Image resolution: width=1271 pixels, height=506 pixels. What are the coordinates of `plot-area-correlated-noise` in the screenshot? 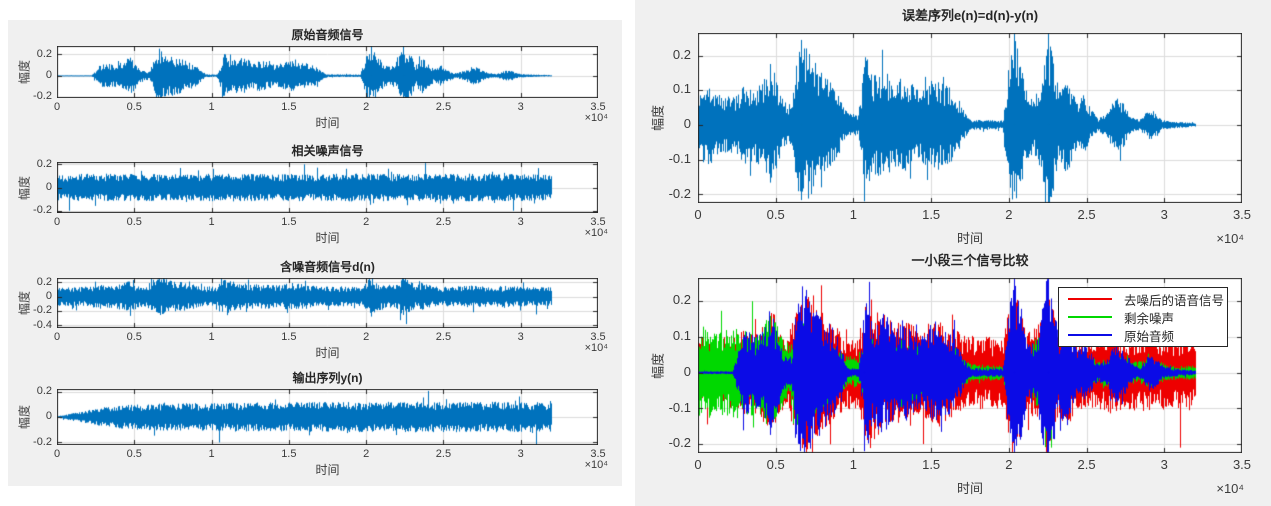 It's located at (327, 187).